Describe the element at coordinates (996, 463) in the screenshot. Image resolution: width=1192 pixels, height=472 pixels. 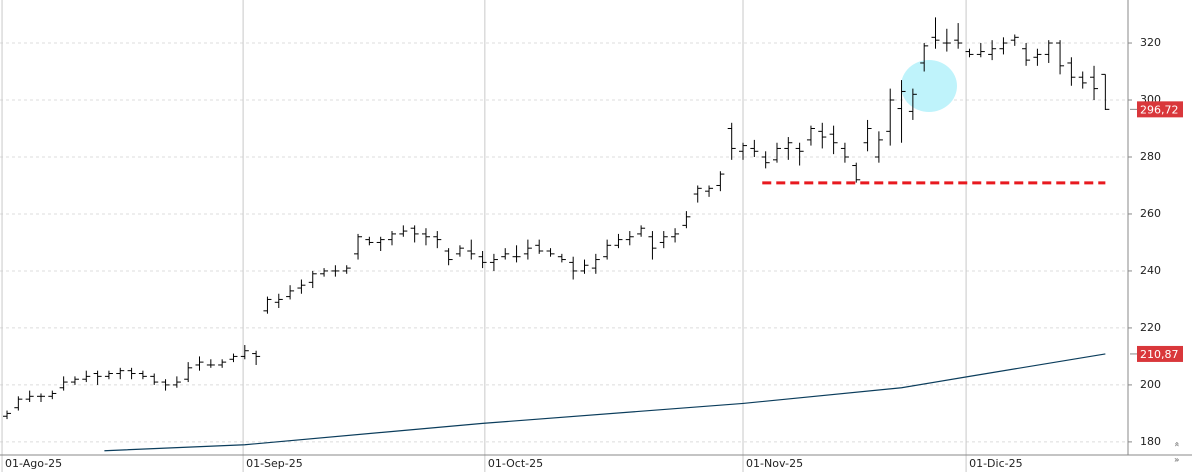
I see `x-tick-label: 01-Dic-25` at that location.